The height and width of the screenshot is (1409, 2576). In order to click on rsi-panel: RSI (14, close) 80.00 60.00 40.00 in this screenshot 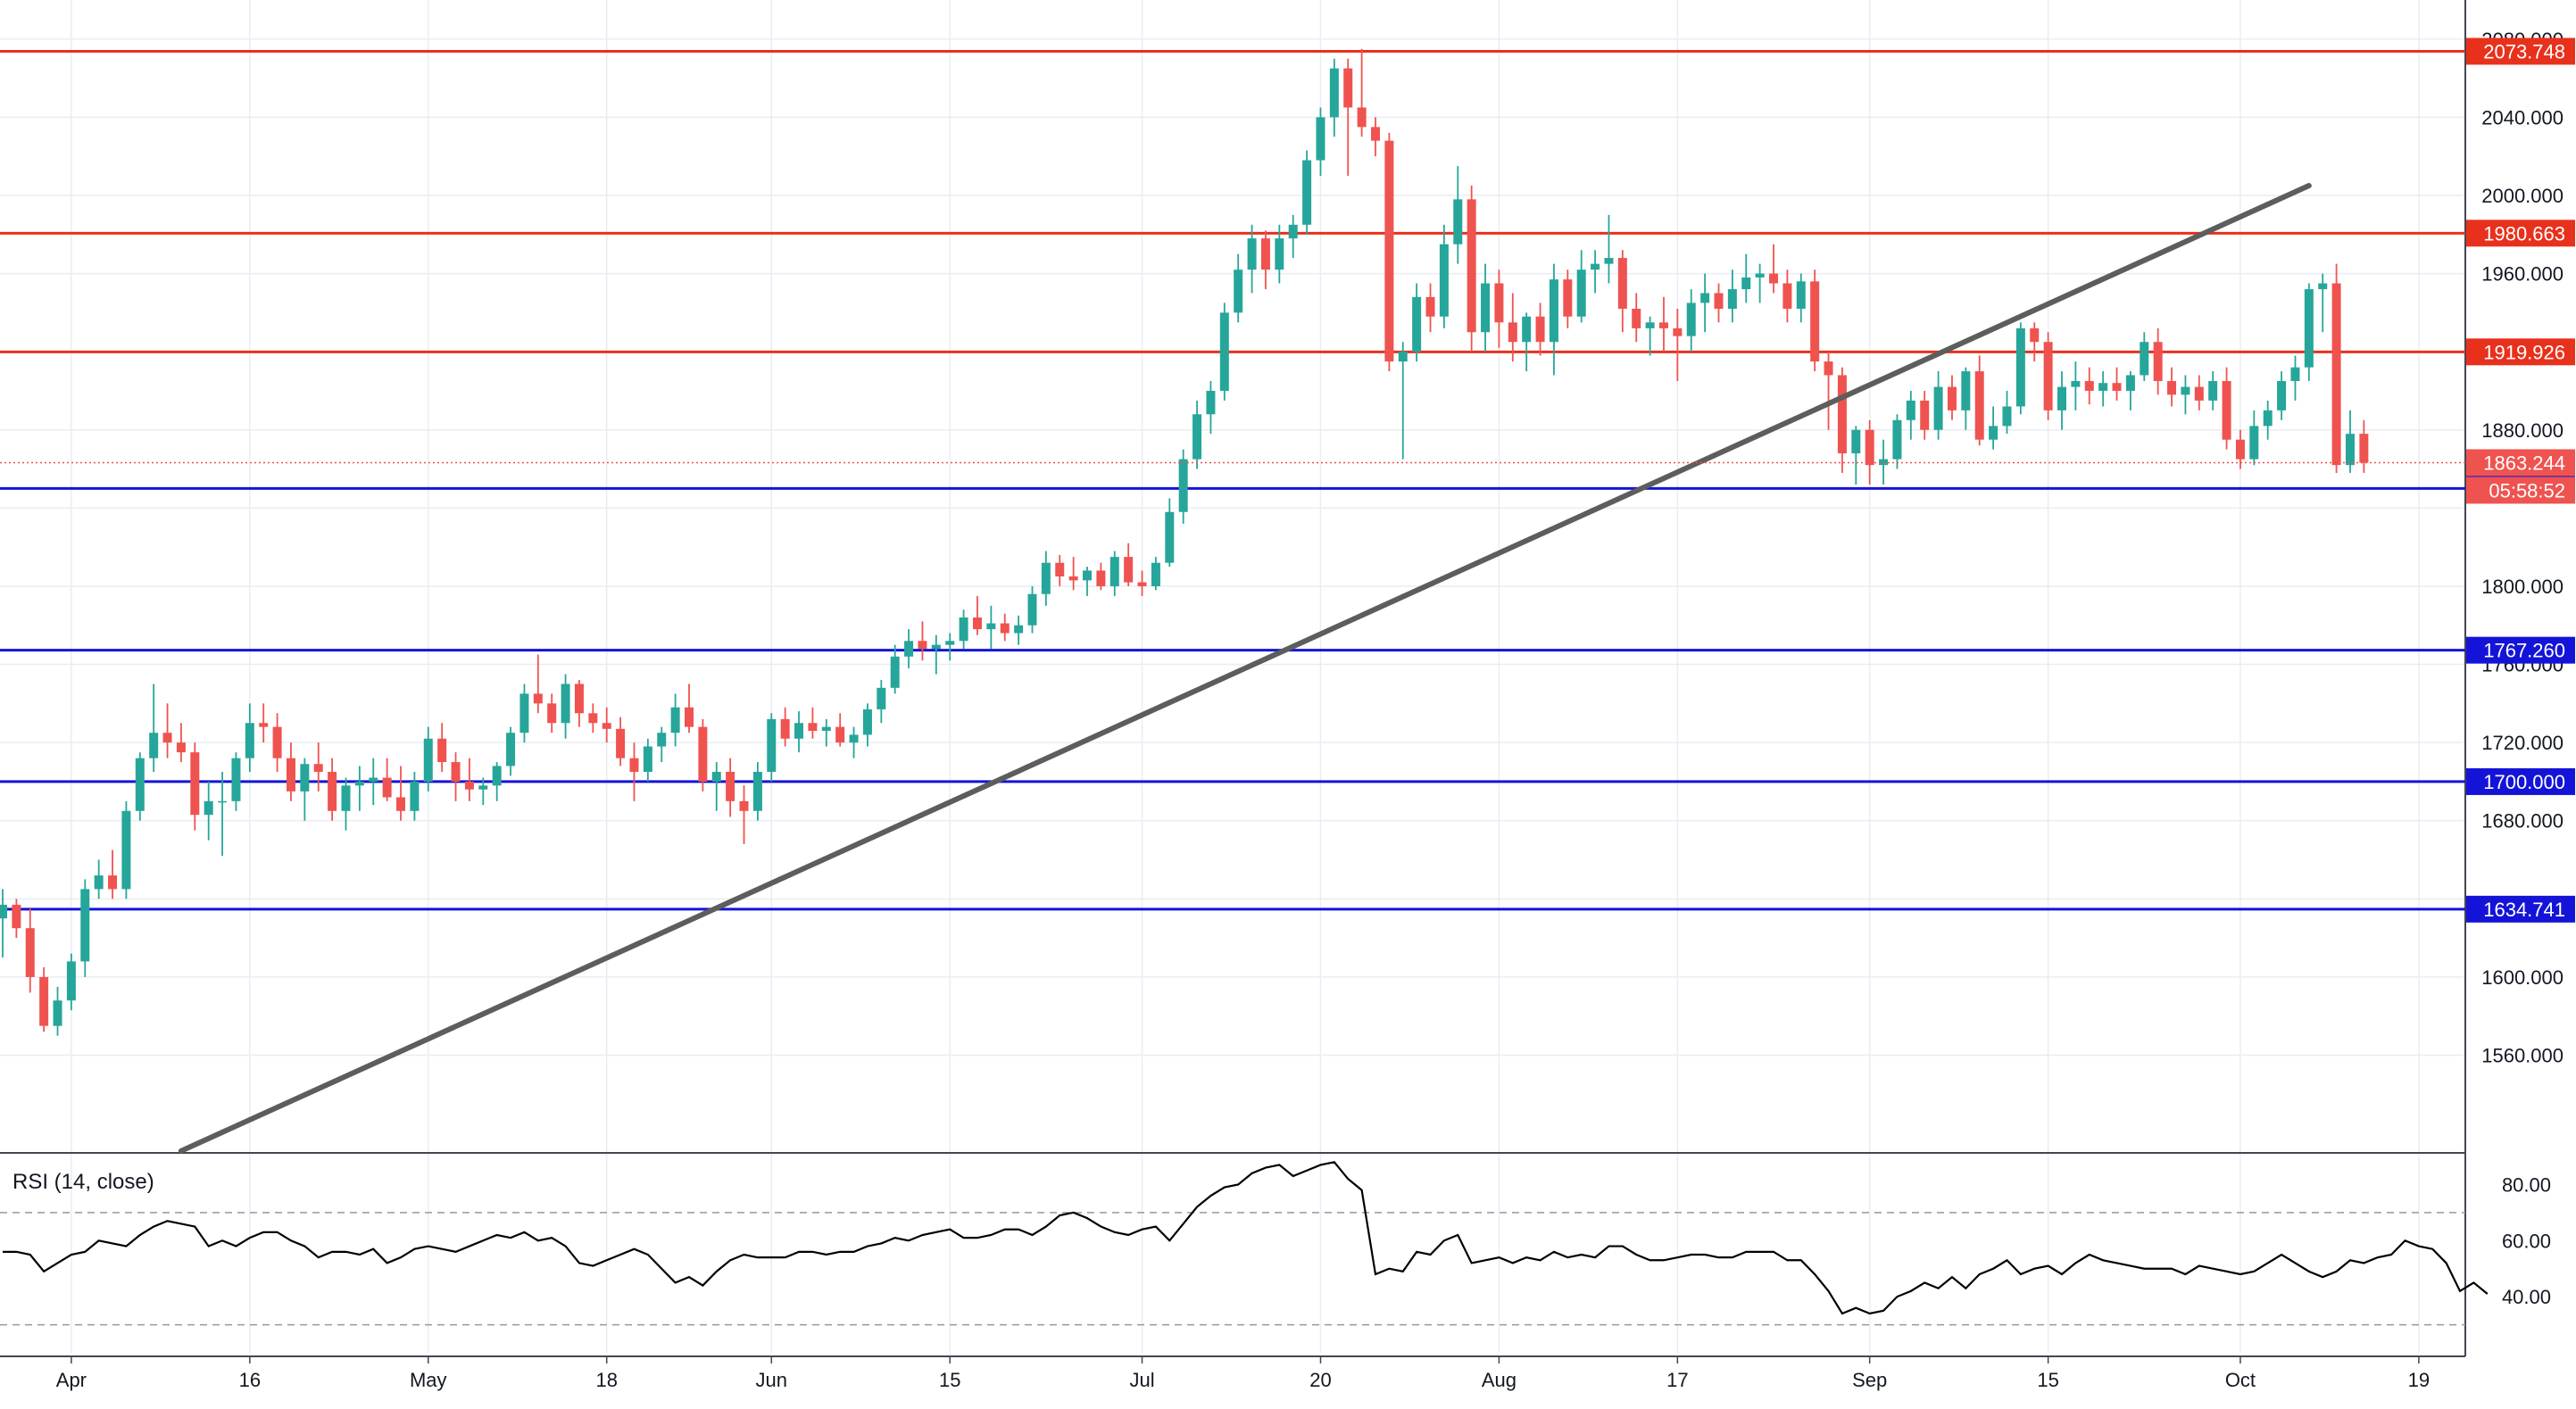, I will do `click(1275, 1244)`.